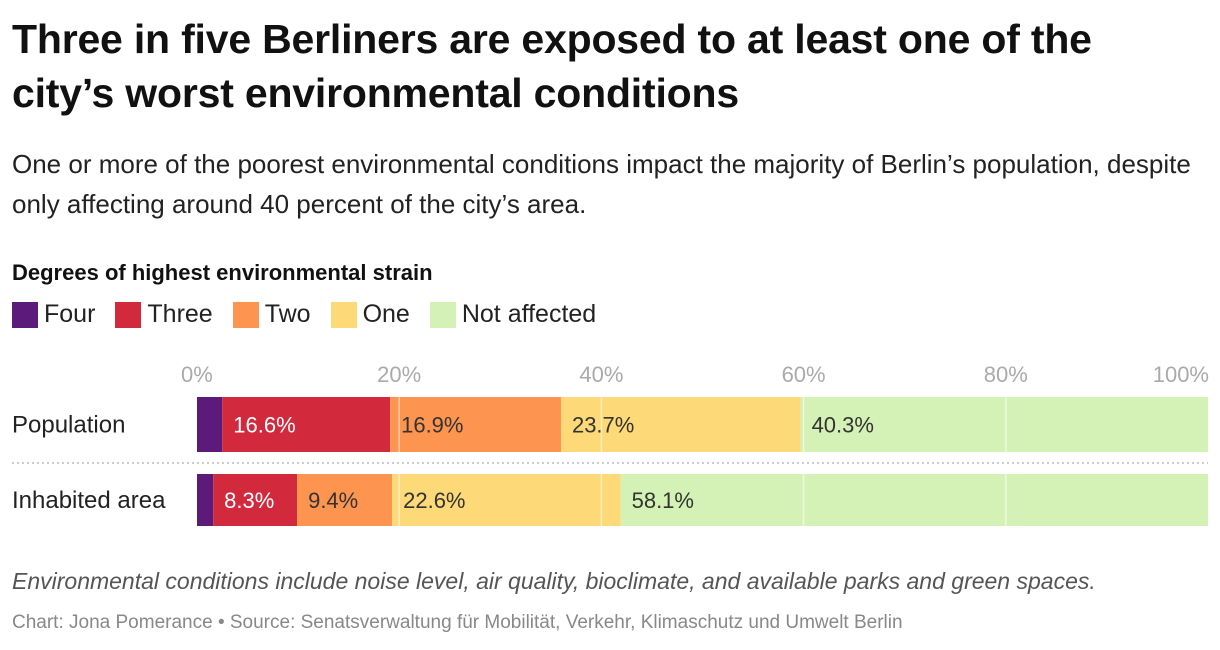 The height and width of the screenshot is (650, 1220). What do you see at coordinates (180, 314) in the screenshot?
I see `legend-label: Three` at bounding box center [180, 314].